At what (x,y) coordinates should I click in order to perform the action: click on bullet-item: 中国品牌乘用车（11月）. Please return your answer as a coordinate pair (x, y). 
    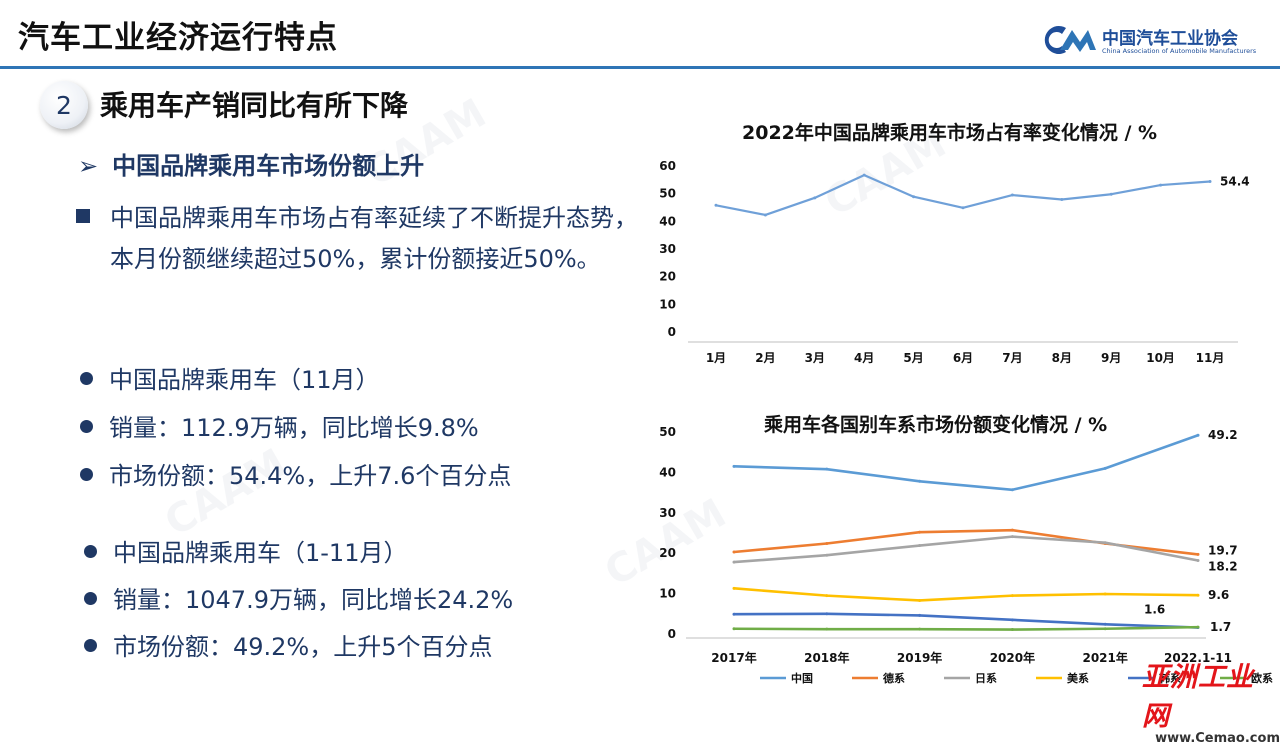
    Looking at the image, I should click on (230, 377).